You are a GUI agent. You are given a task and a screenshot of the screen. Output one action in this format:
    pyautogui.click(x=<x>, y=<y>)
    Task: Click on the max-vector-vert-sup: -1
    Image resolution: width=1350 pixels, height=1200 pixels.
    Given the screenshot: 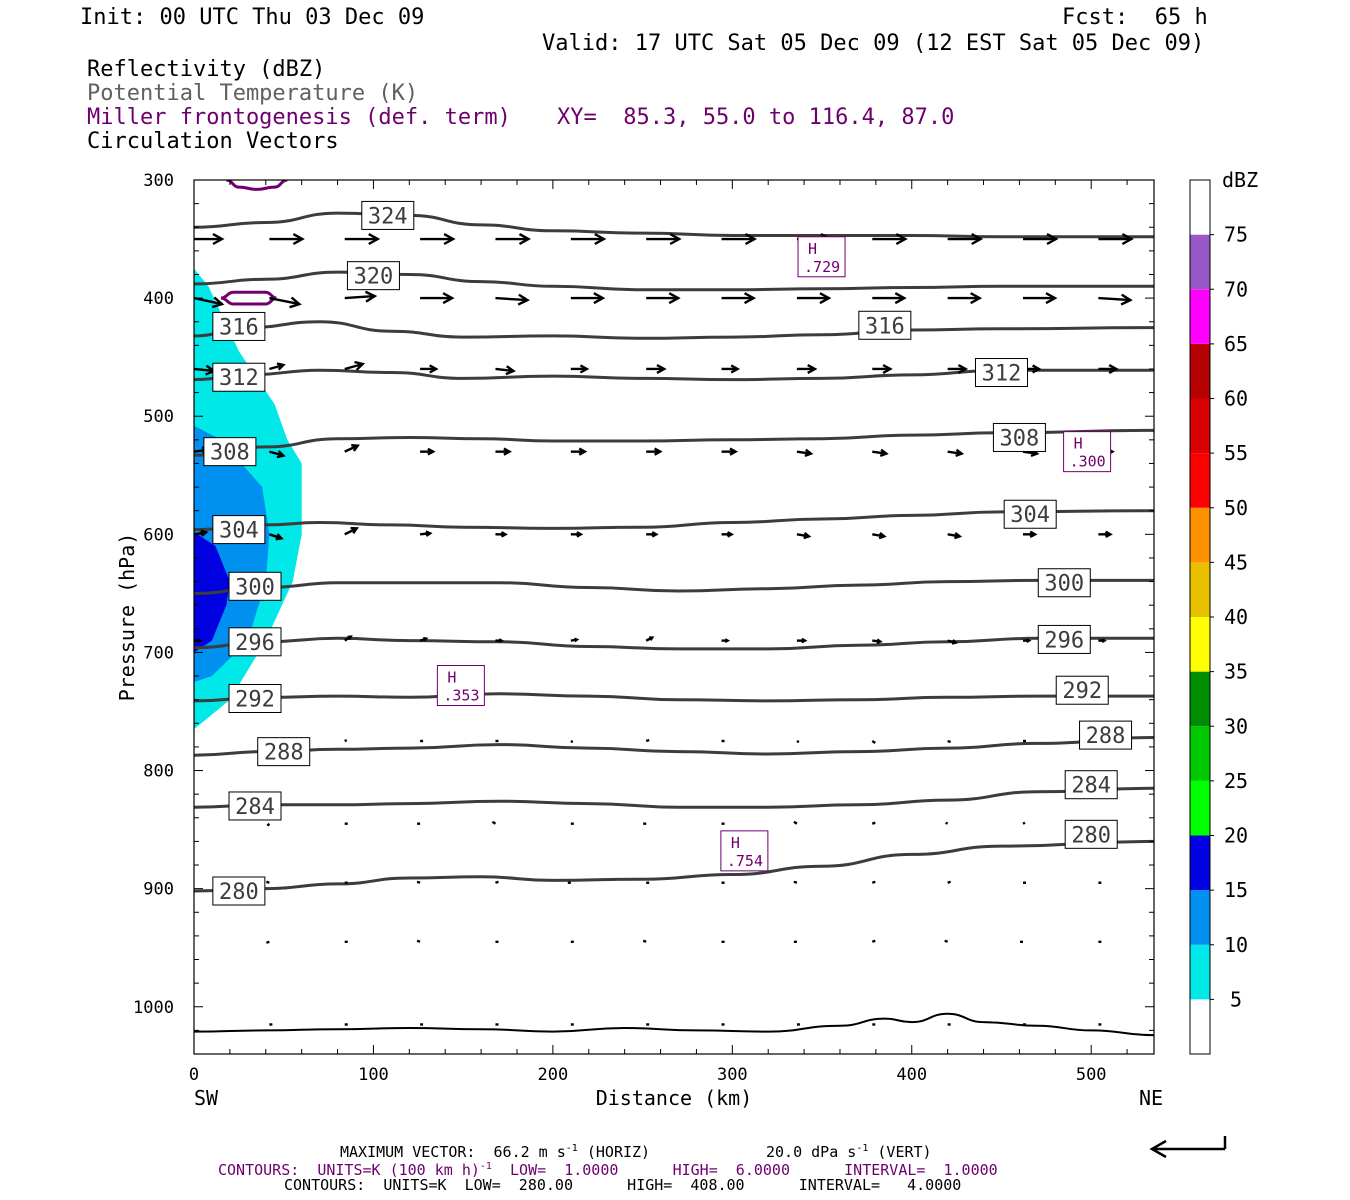 What is the action you would take?
    pyautogui.click(x=862, y=1148)
    